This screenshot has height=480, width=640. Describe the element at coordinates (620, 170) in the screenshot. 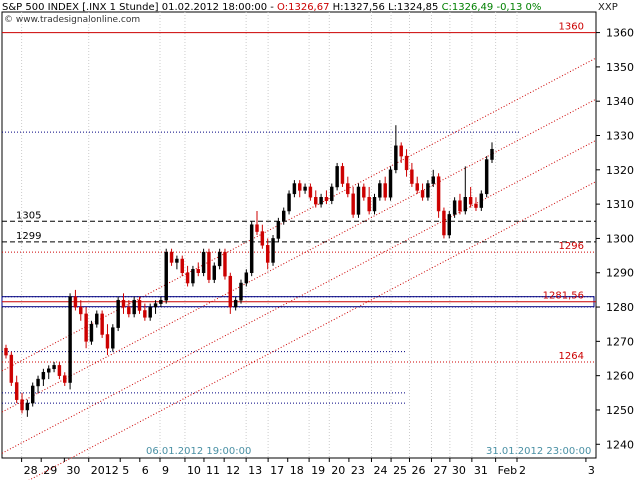

I see `y-tick-label: 1320` at that location.